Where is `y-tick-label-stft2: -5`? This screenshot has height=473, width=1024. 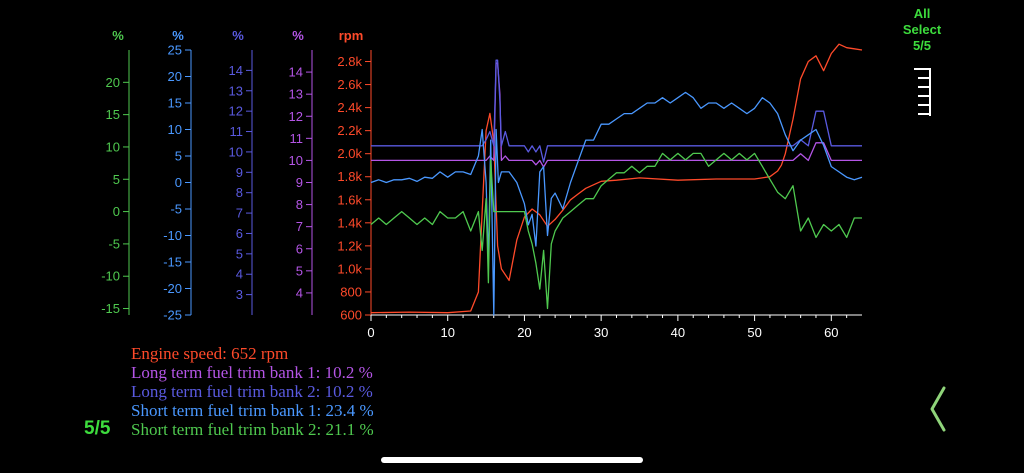
y-tick-label-stft2: -5 is located at coordinates (114, 243).